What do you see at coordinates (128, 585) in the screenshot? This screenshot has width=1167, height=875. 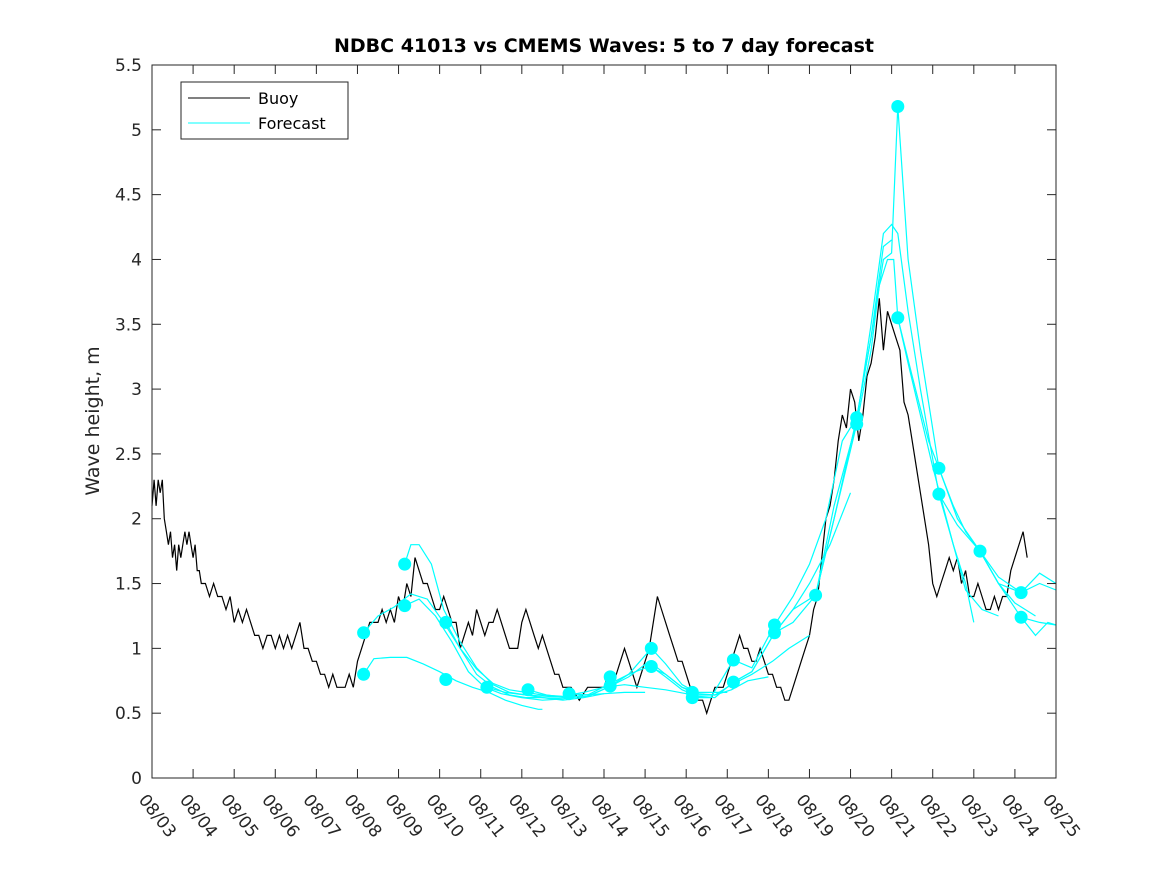 I see `y-tick-label: 1.5` at bounding box center [128, 585].